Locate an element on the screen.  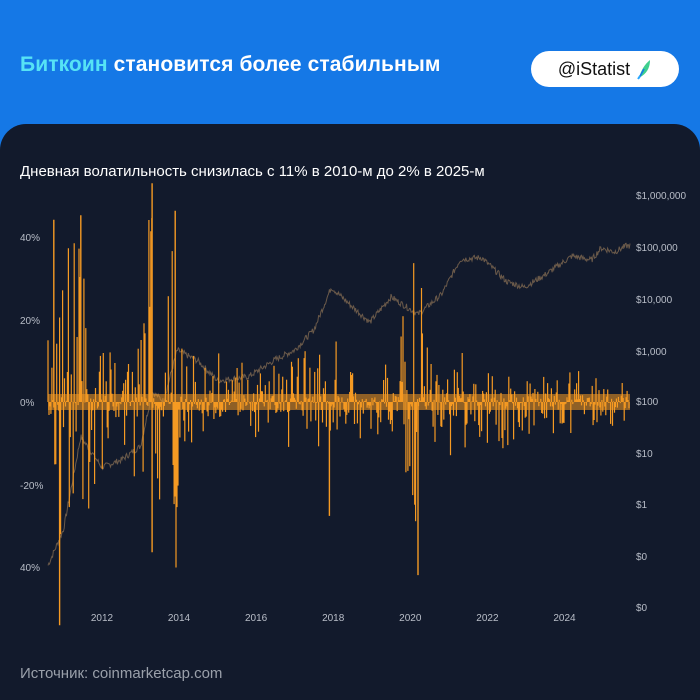
y-left-tick-label: 0% is located at coordinates (27, 403).